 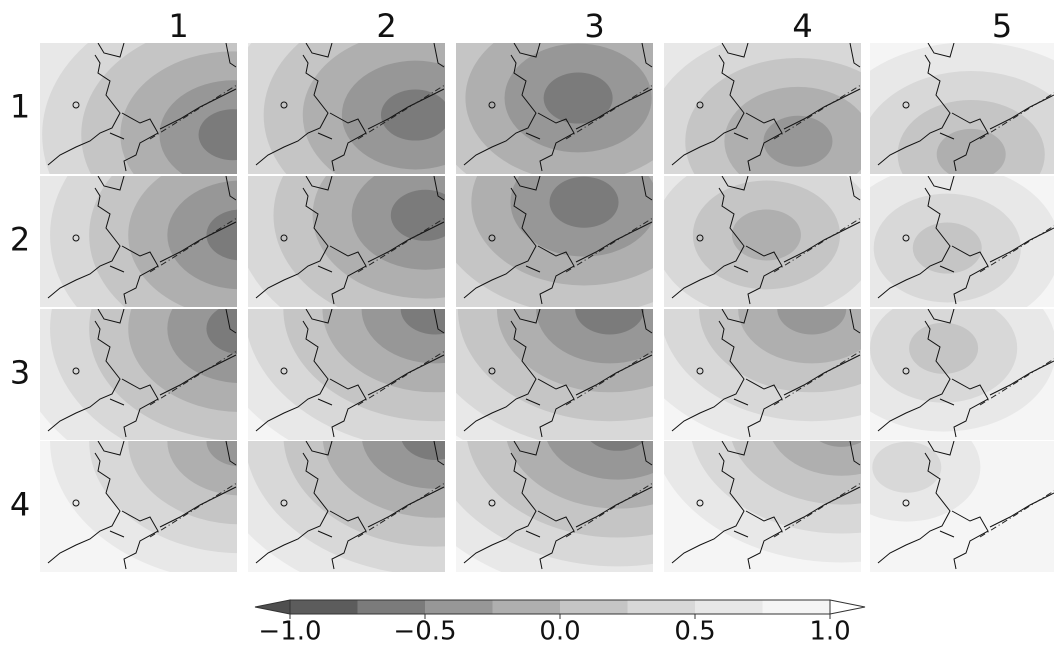 I want to click on colorbar-tick-label: 0.5, so click(x=694, y=632).